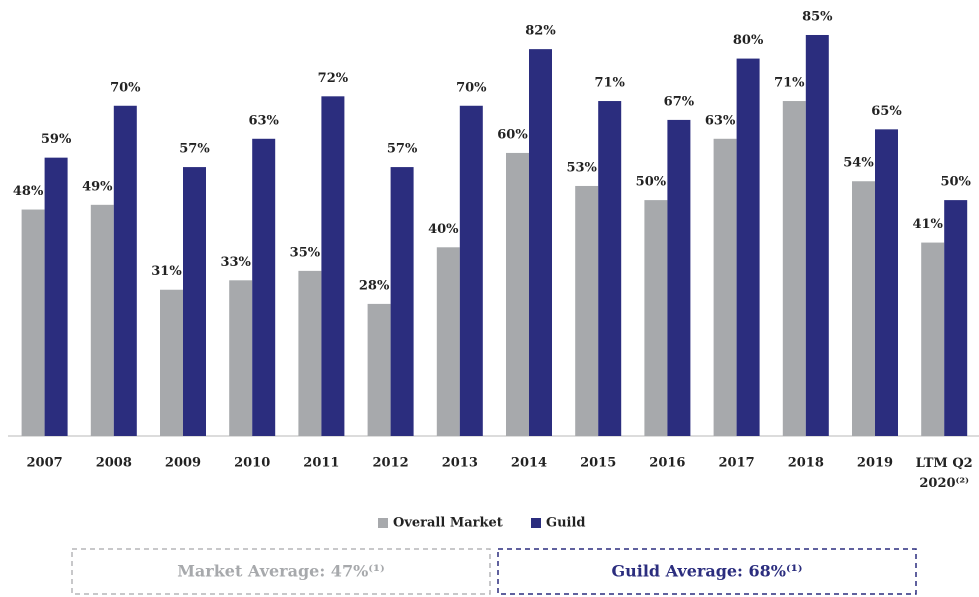 The height and width of the screenshot is (597, 979). What do you see at coordinates (114, 463) in the screenshot?
I see `x-tick-label: 2008` at bounding box center [114, 463].